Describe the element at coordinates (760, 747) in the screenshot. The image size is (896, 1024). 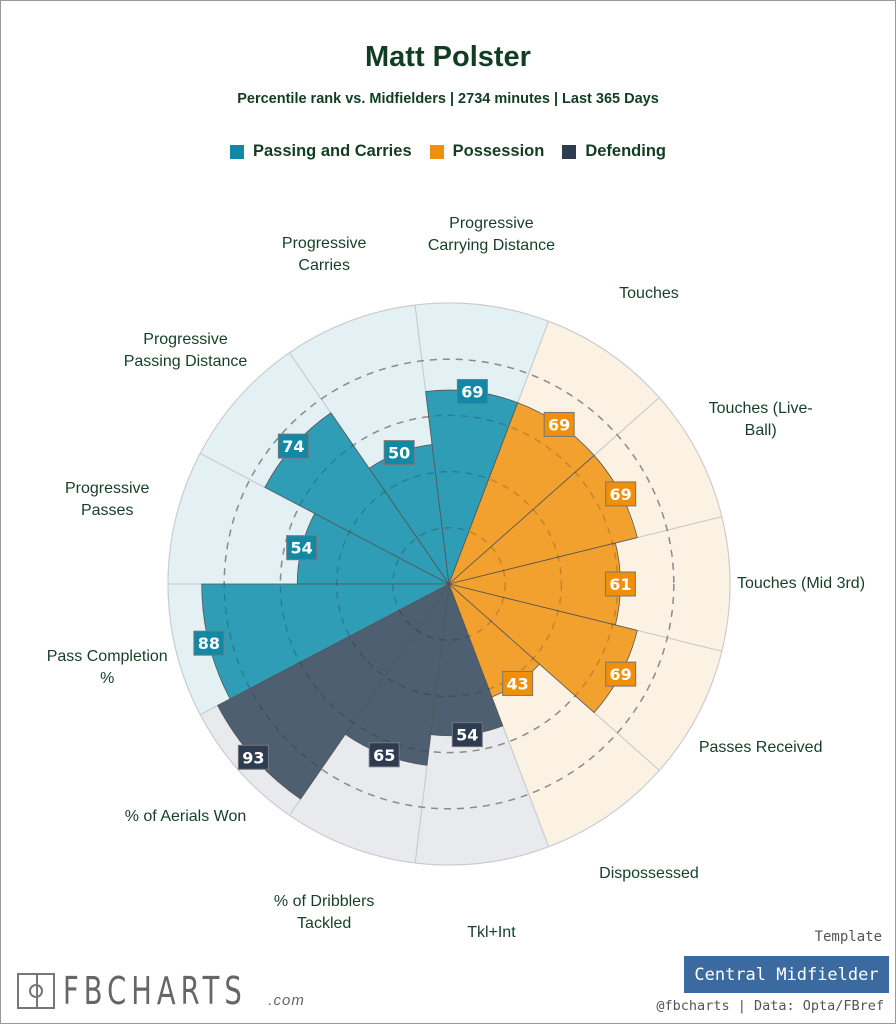
I see `category-label: Passes Received` at that location.